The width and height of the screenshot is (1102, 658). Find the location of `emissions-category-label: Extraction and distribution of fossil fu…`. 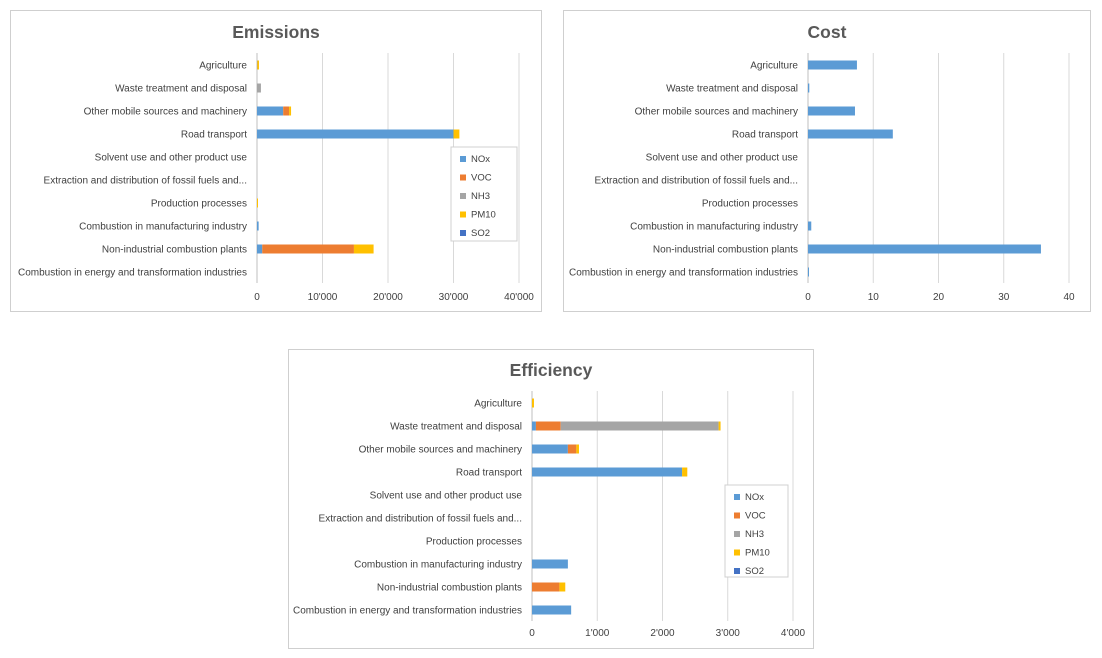

emissions-category-label: Extraction and distribution of fossil fu… is located at coordinates (145, 181).